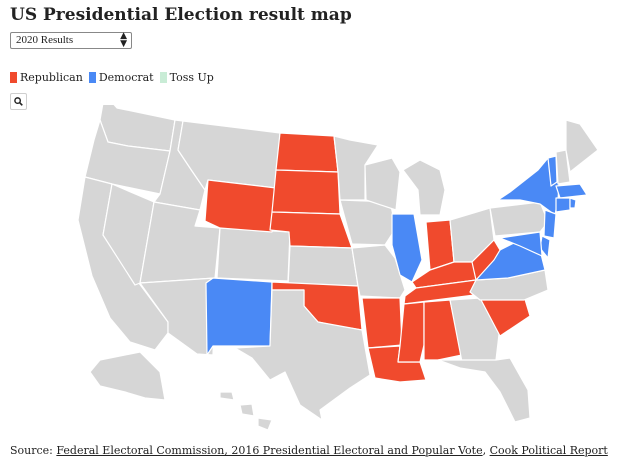 The image size is (640, 466). Describe the element at coordinates (582, 146) in the screenshot. I see `state-maine` at that location.